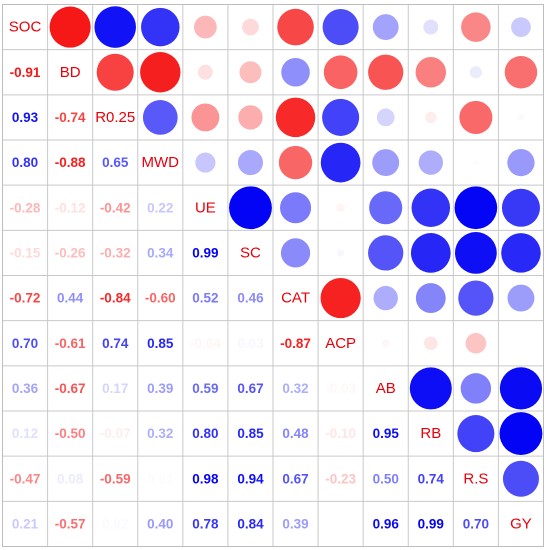 The width and height of the screenshot is (546, 550). I want to click on correlation-value: -0.50, so click(70, 433).